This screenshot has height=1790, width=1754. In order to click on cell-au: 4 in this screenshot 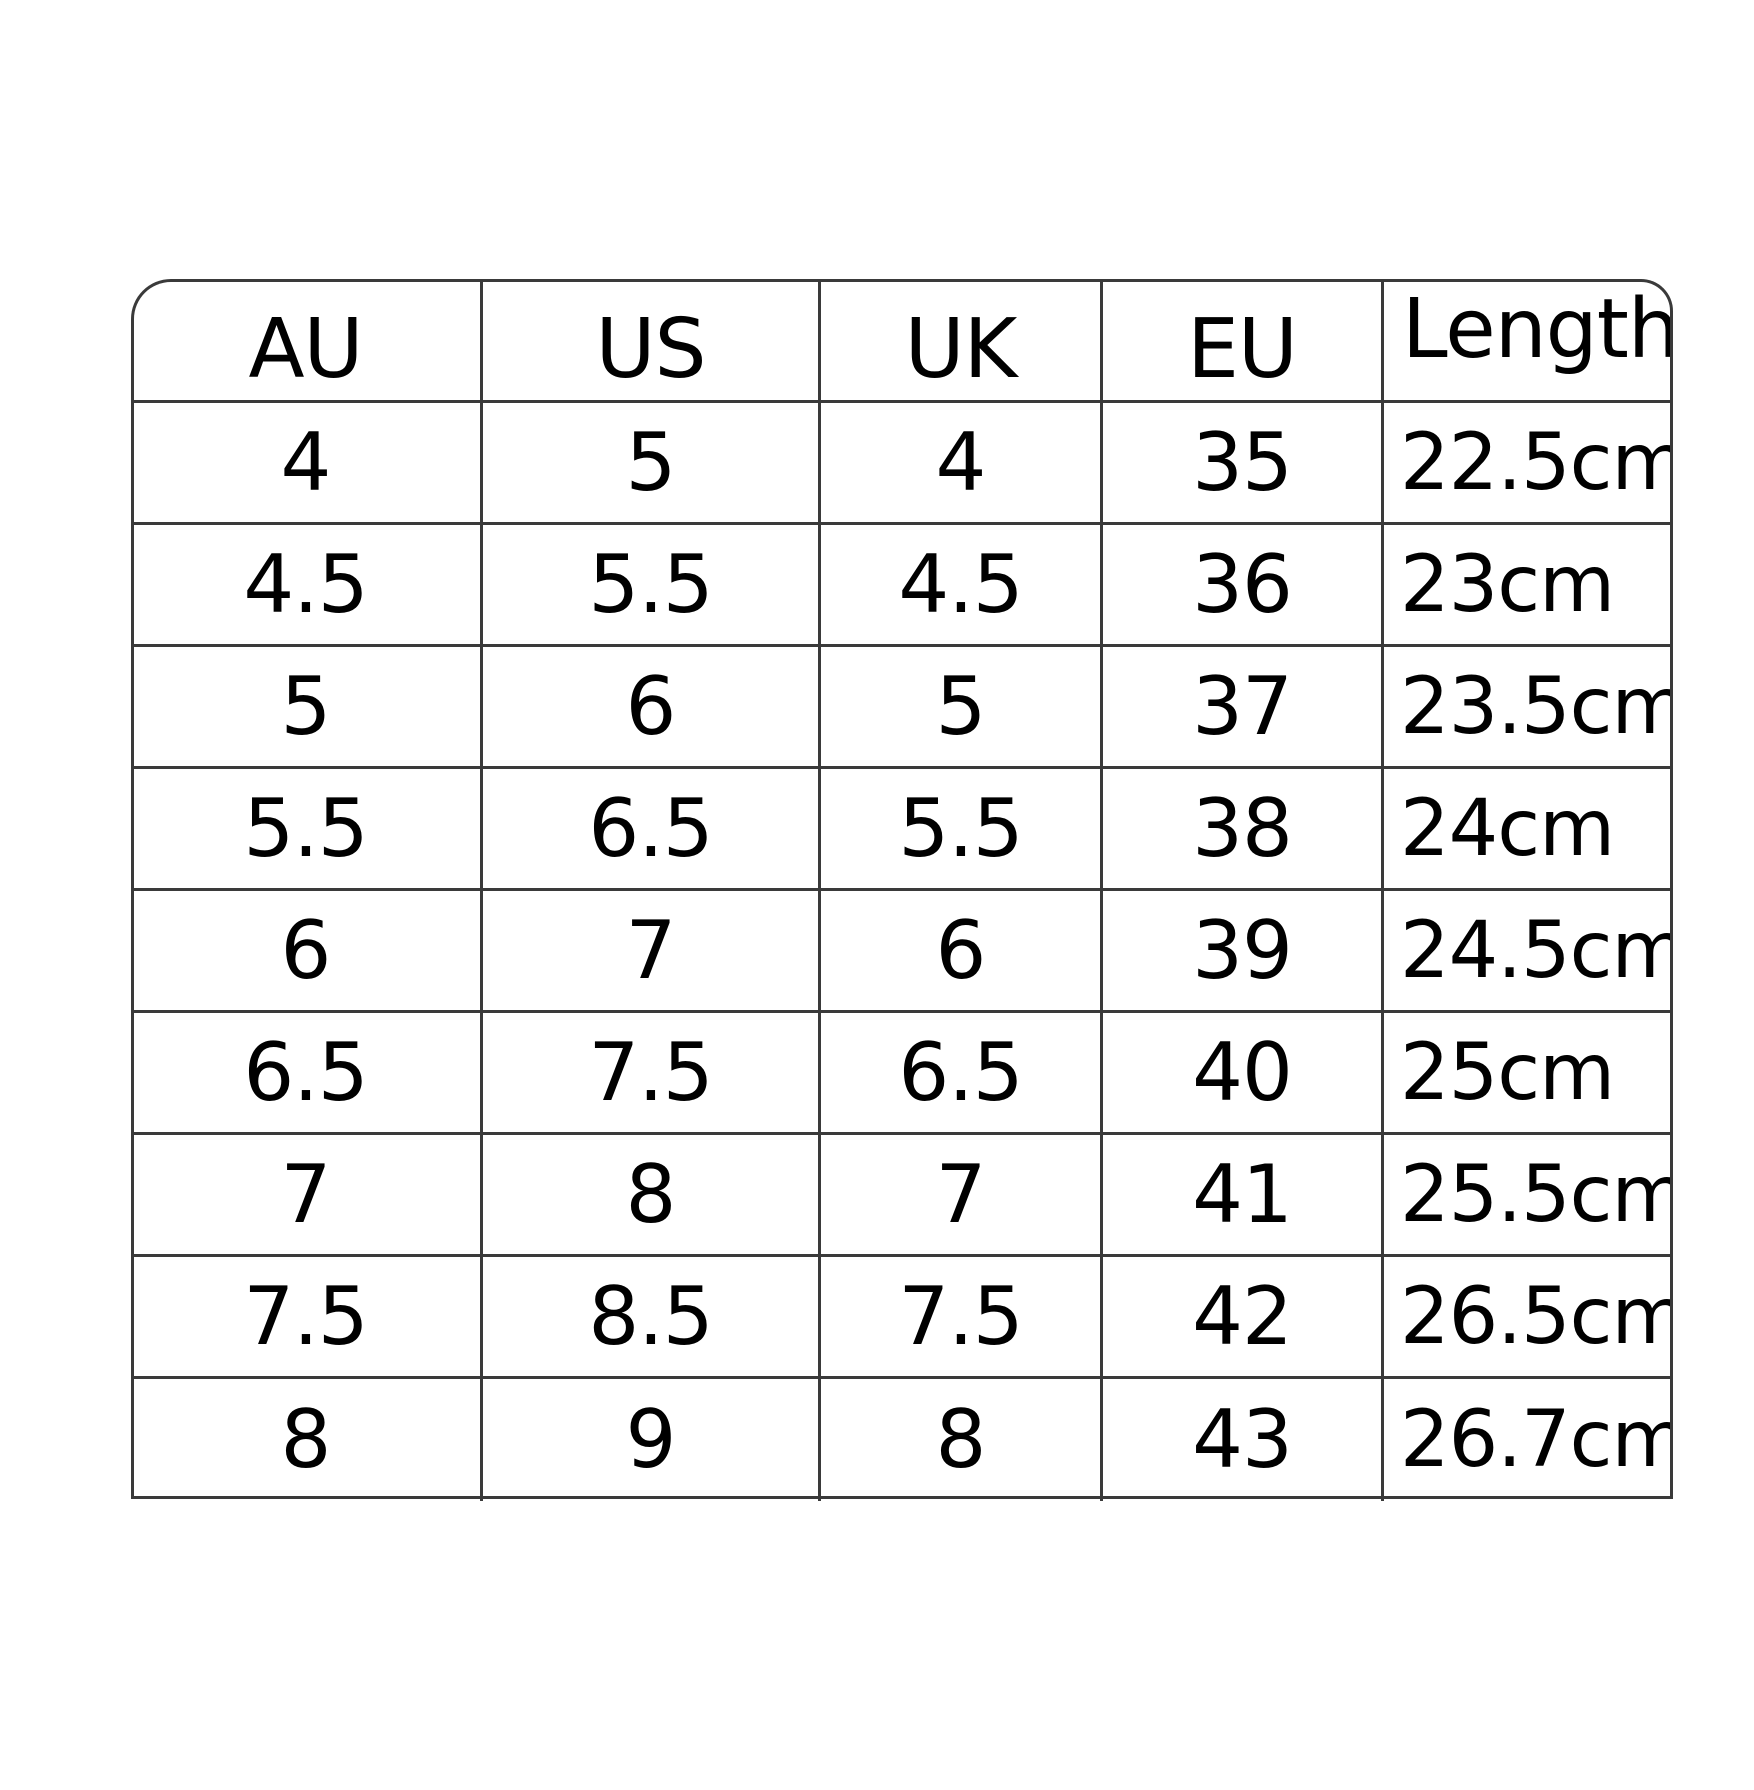, I will do `click(307, 464)`.